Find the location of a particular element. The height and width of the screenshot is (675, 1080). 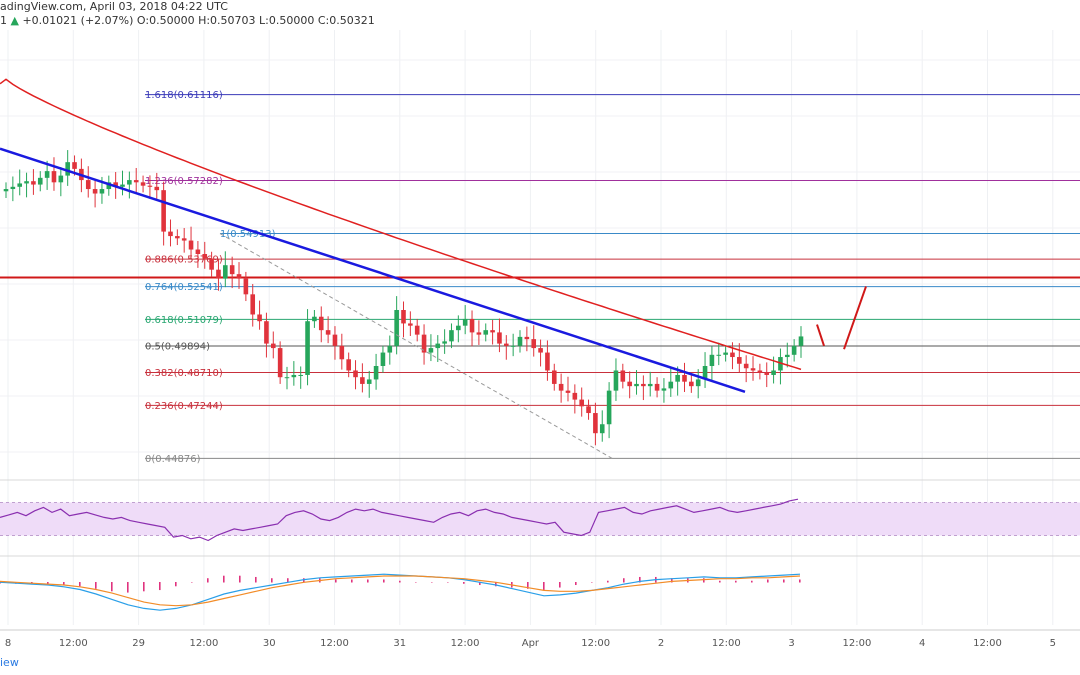

signal-line is located at coordinates (400, 591).